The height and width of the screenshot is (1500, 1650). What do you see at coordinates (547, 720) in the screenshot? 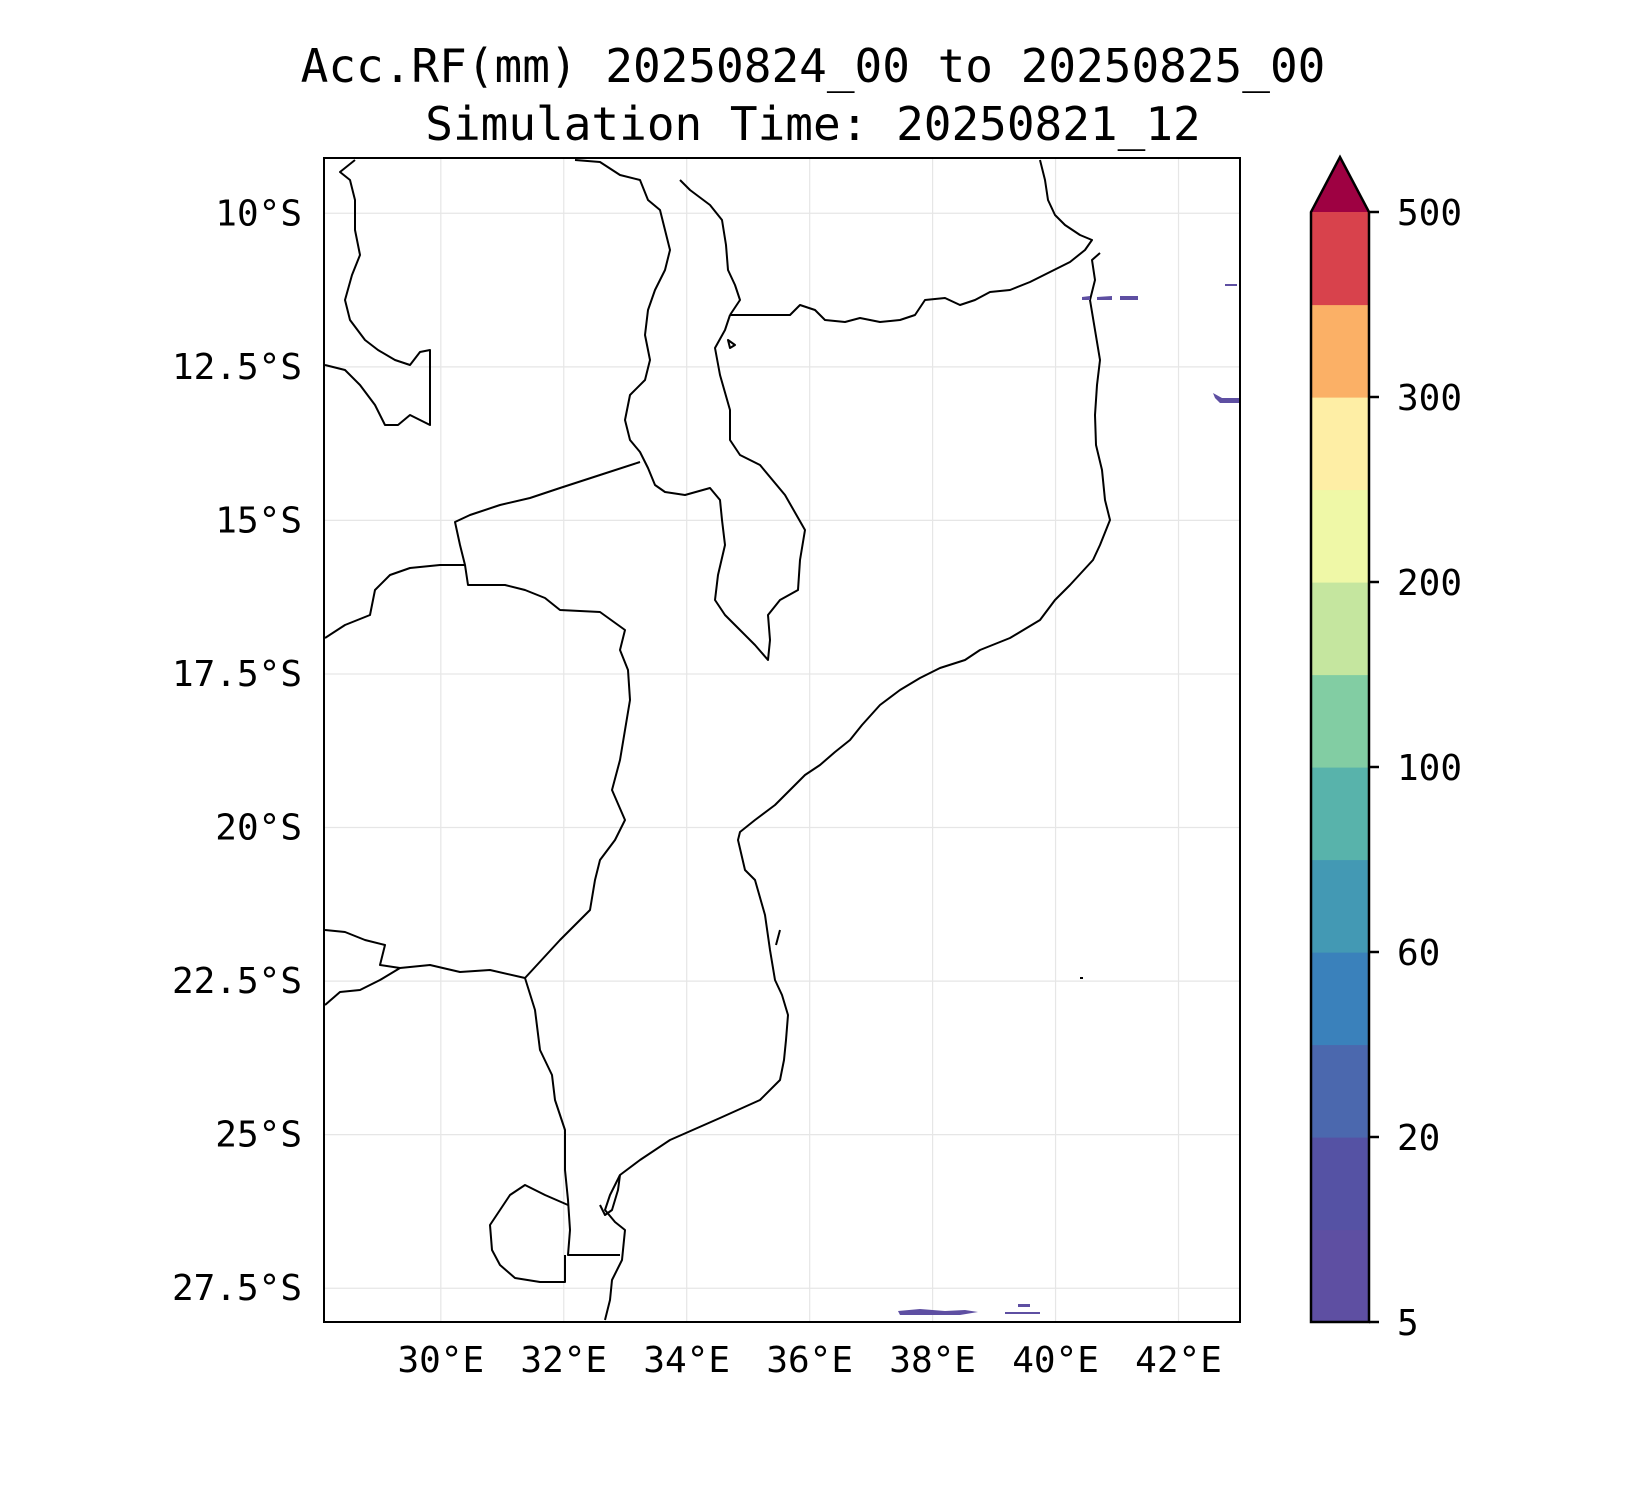
I see `border-zambia` at bounding box center [547, 720].